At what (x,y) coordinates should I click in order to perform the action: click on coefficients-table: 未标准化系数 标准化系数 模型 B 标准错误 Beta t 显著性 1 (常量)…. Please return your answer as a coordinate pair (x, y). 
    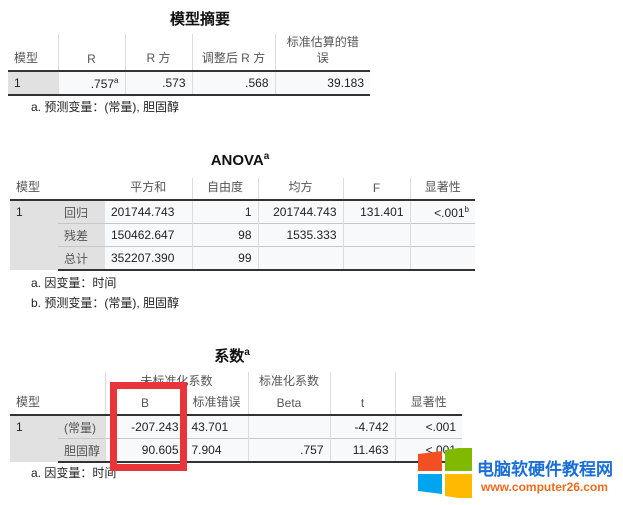
    Looking at the image, I should click on (236, 417).